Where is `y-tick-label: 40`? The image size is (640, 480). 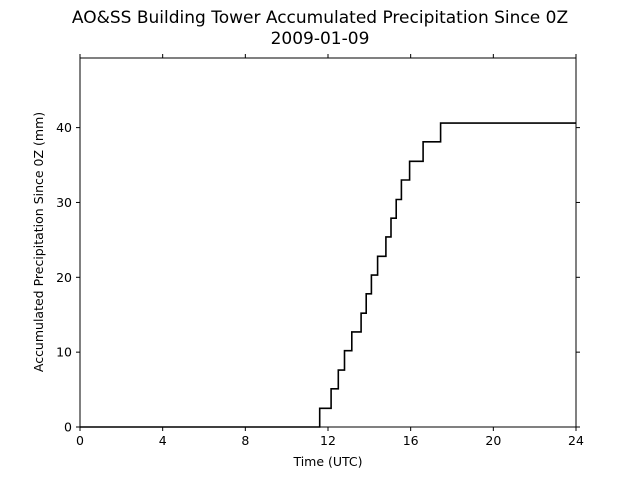 y-tick-label: 40 is located at coordinates (64, 127).